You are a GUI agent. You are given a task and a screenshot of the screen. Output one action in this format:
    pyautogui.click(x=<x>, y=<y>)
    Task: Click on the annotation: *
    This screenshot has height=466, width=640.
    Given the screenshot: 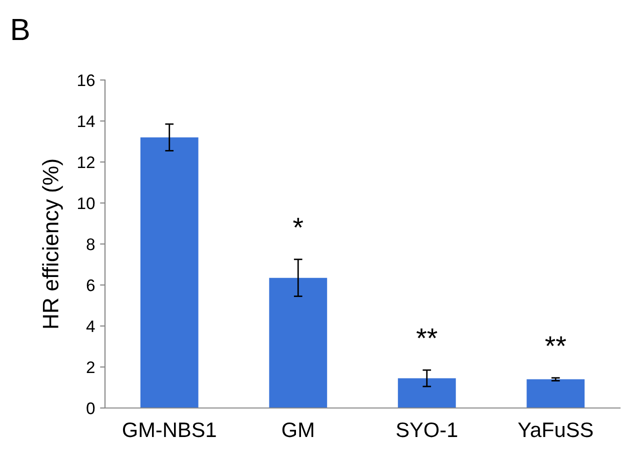 What is the action you would take?
    pyautogui.click(x=298, y=223)
    